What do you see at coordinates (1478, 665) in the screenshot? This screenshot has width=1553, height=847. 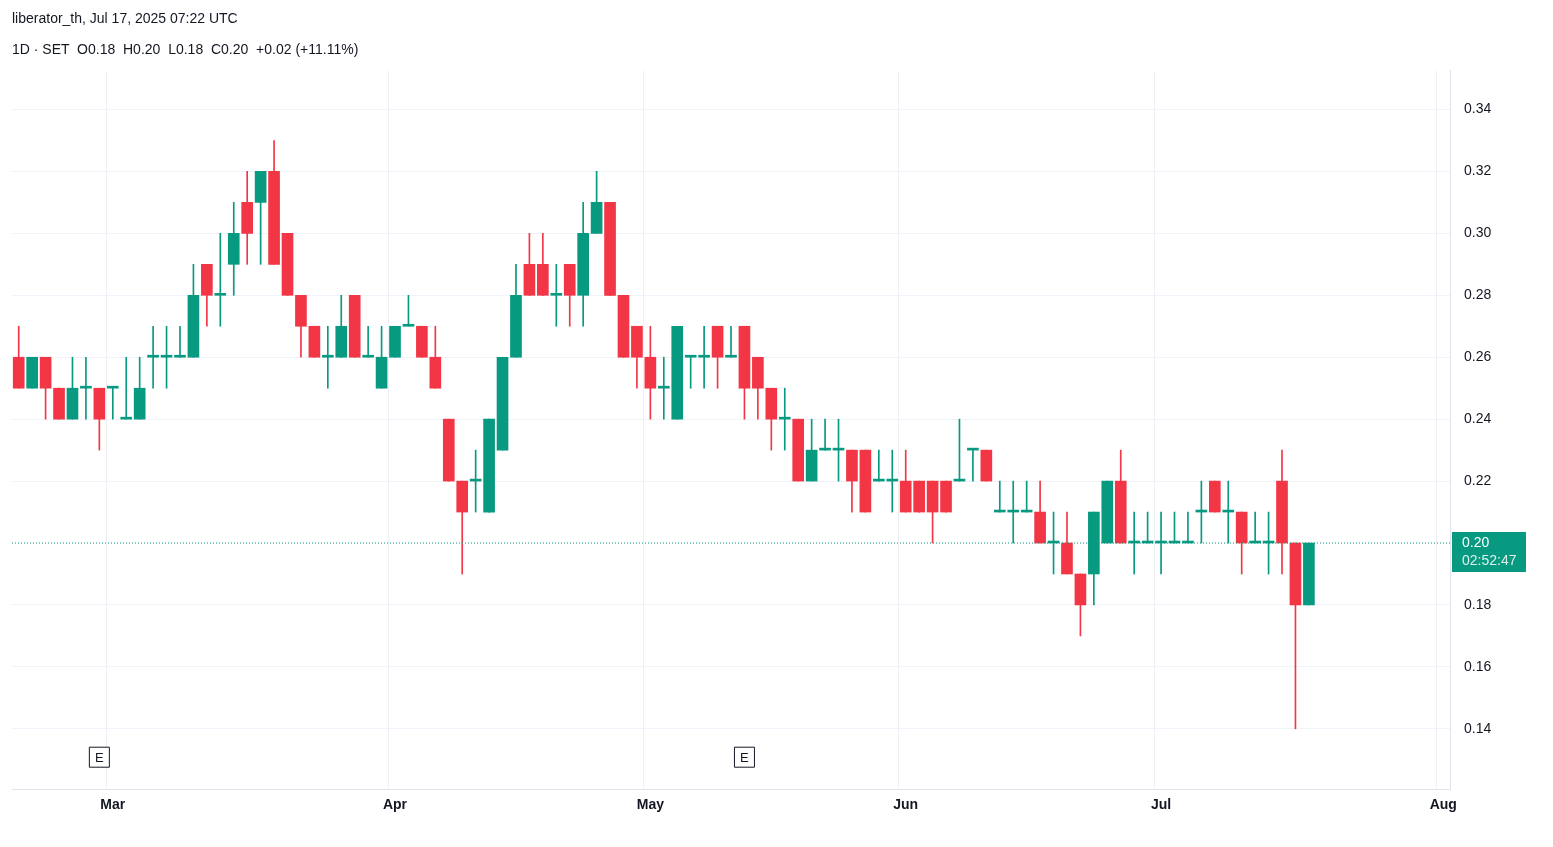 I see `y-tick-label: 0.16` at bounding box center [1478, 665].